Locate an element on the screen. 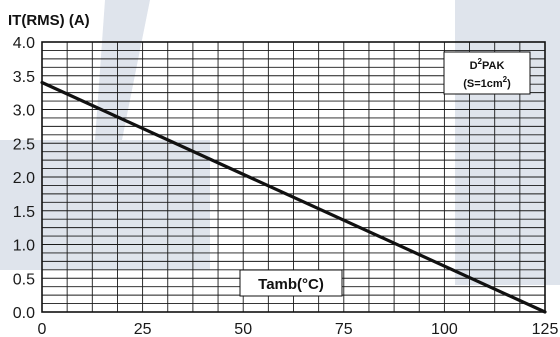  x-axis-label: Tamb(°C) is located at coordinates (291, 284).